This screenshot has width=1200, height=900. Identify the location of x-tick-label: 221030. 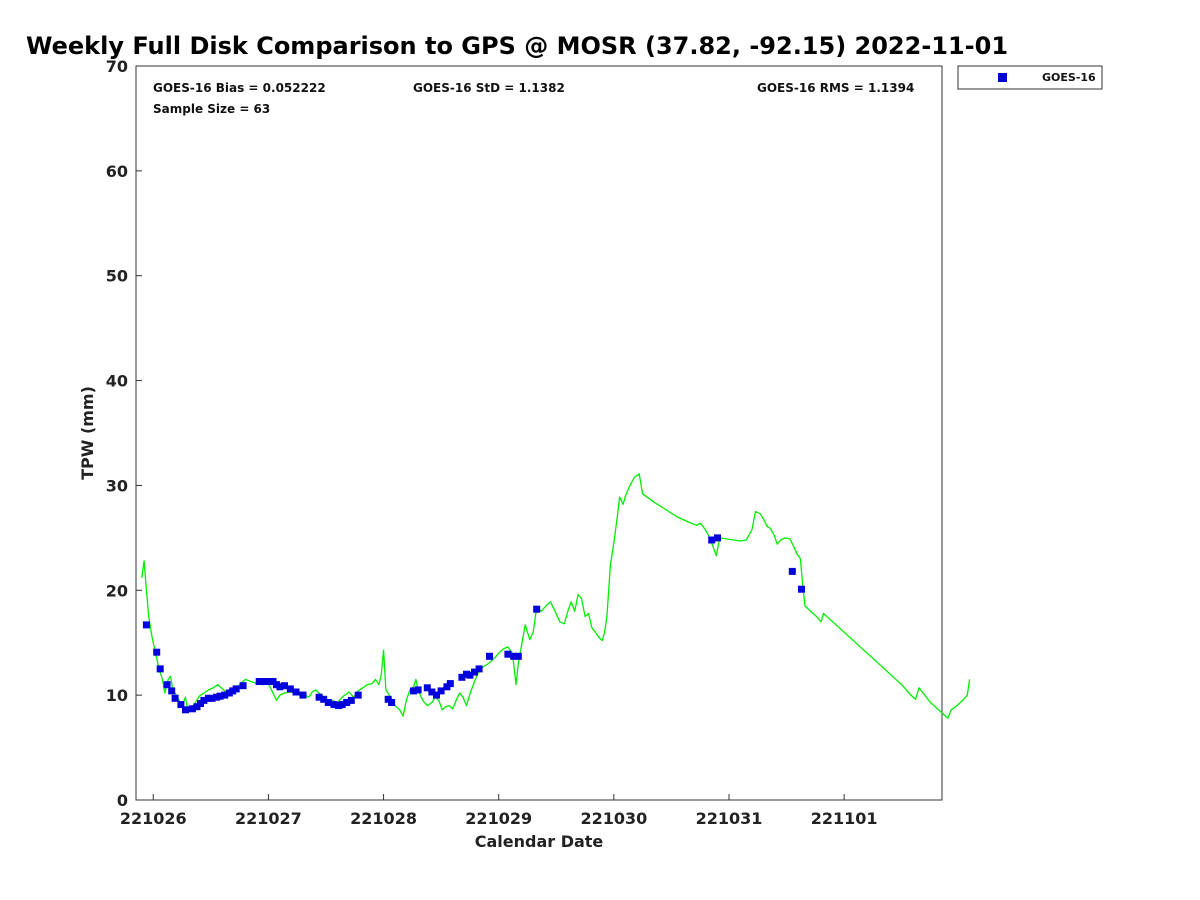
(613, 818).